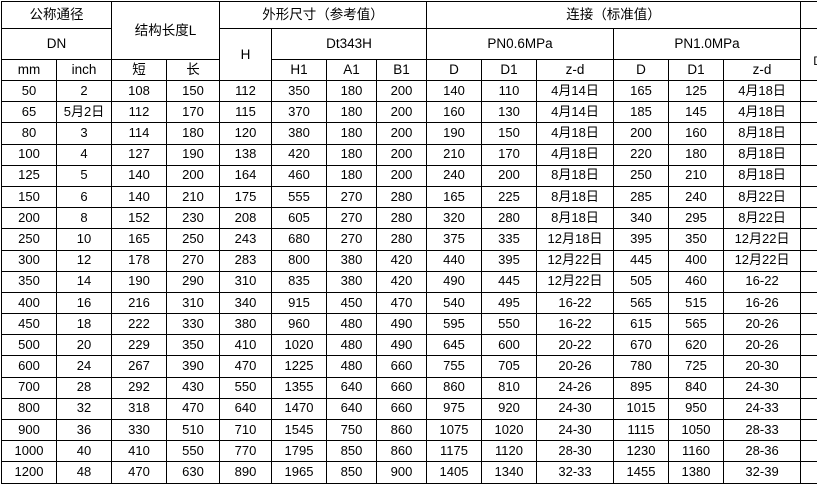 Image resolution: width=817 pixels, height=484 pixels. What do you see at coordinates (454, 218) in the screenshot?
I see `table-cell: 320` at bounding box center [454, 218].